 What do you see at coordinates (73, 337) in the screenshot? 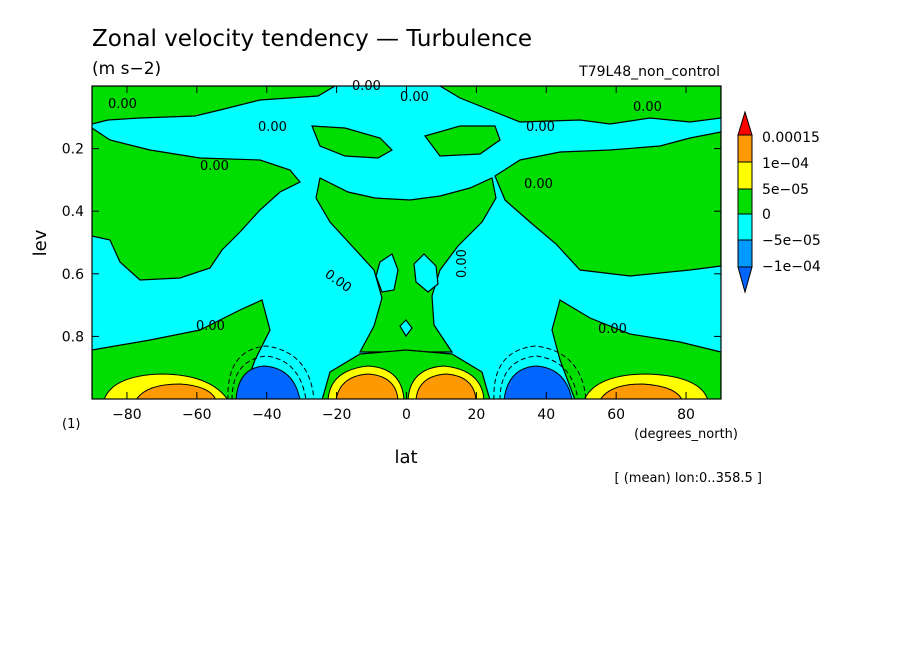
I see `y-tick-label: 0.8` at bounding box center [73, 337].